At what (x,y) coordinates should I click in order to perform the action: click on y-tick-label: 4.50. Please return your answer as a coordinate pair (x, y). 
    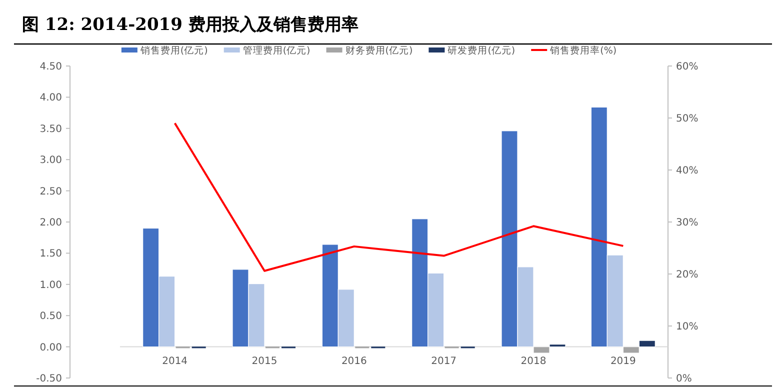
    Looking at the image, I should click on (51, 67).